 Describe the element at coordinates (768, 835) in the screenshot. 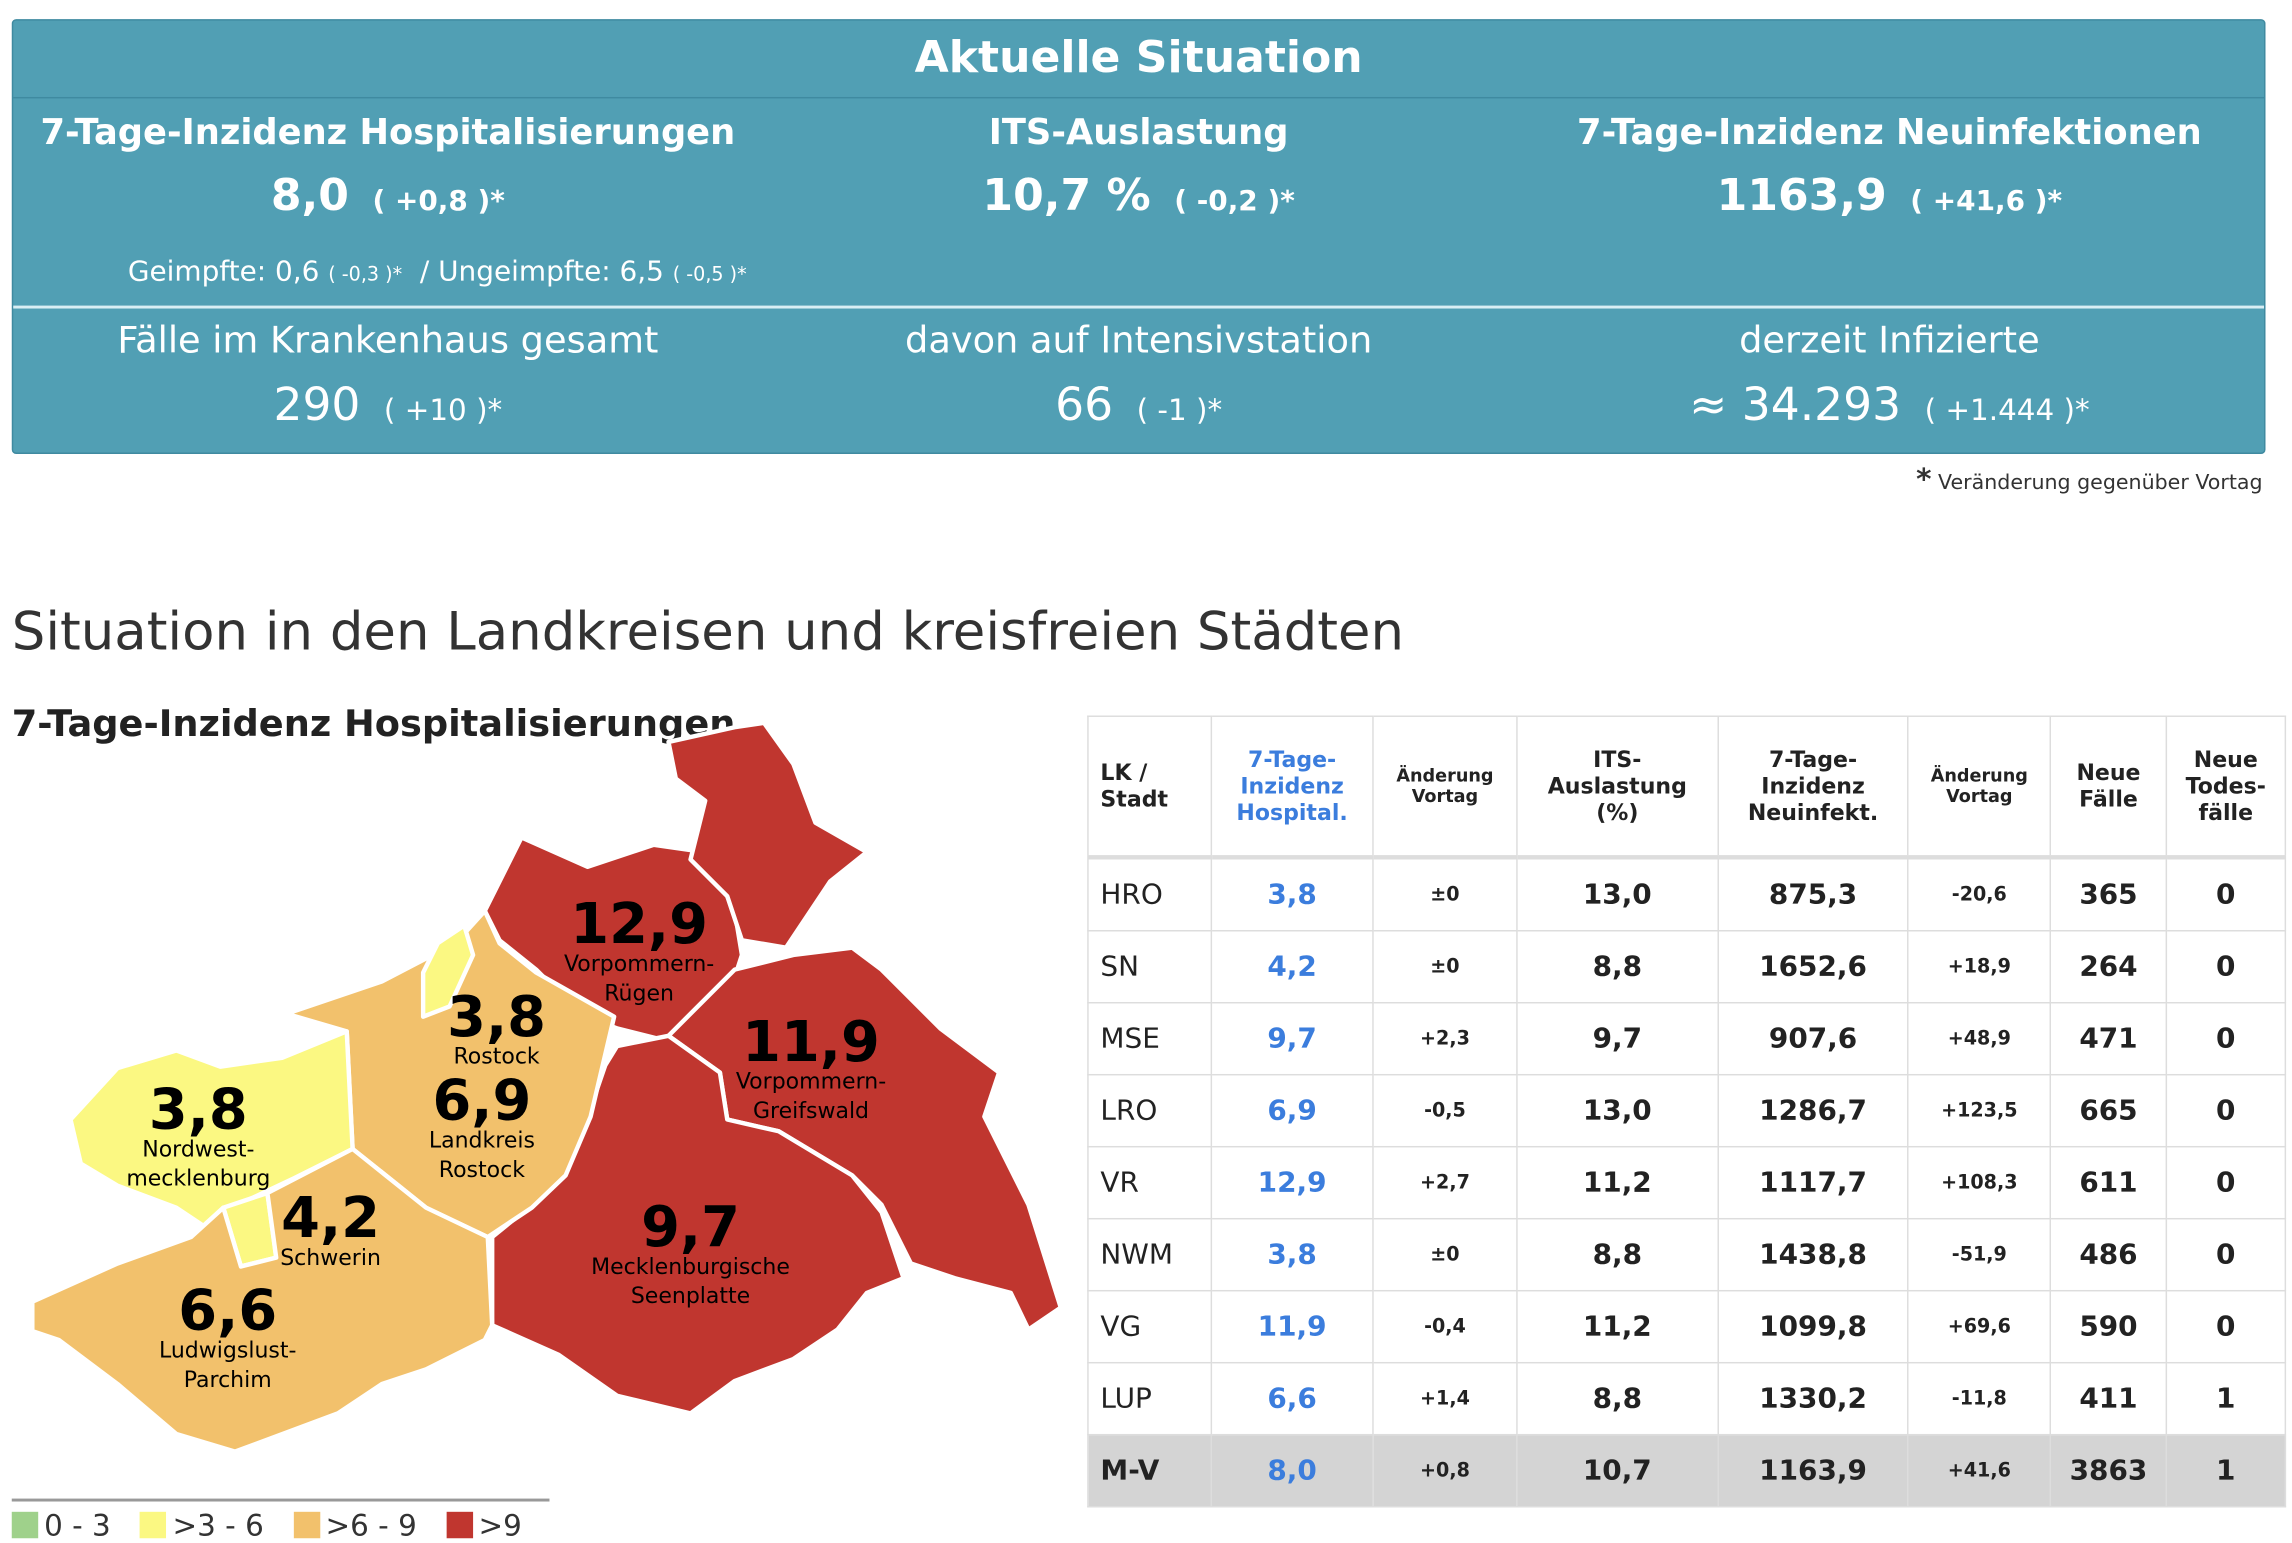

I see `region-vr-island` at that location.